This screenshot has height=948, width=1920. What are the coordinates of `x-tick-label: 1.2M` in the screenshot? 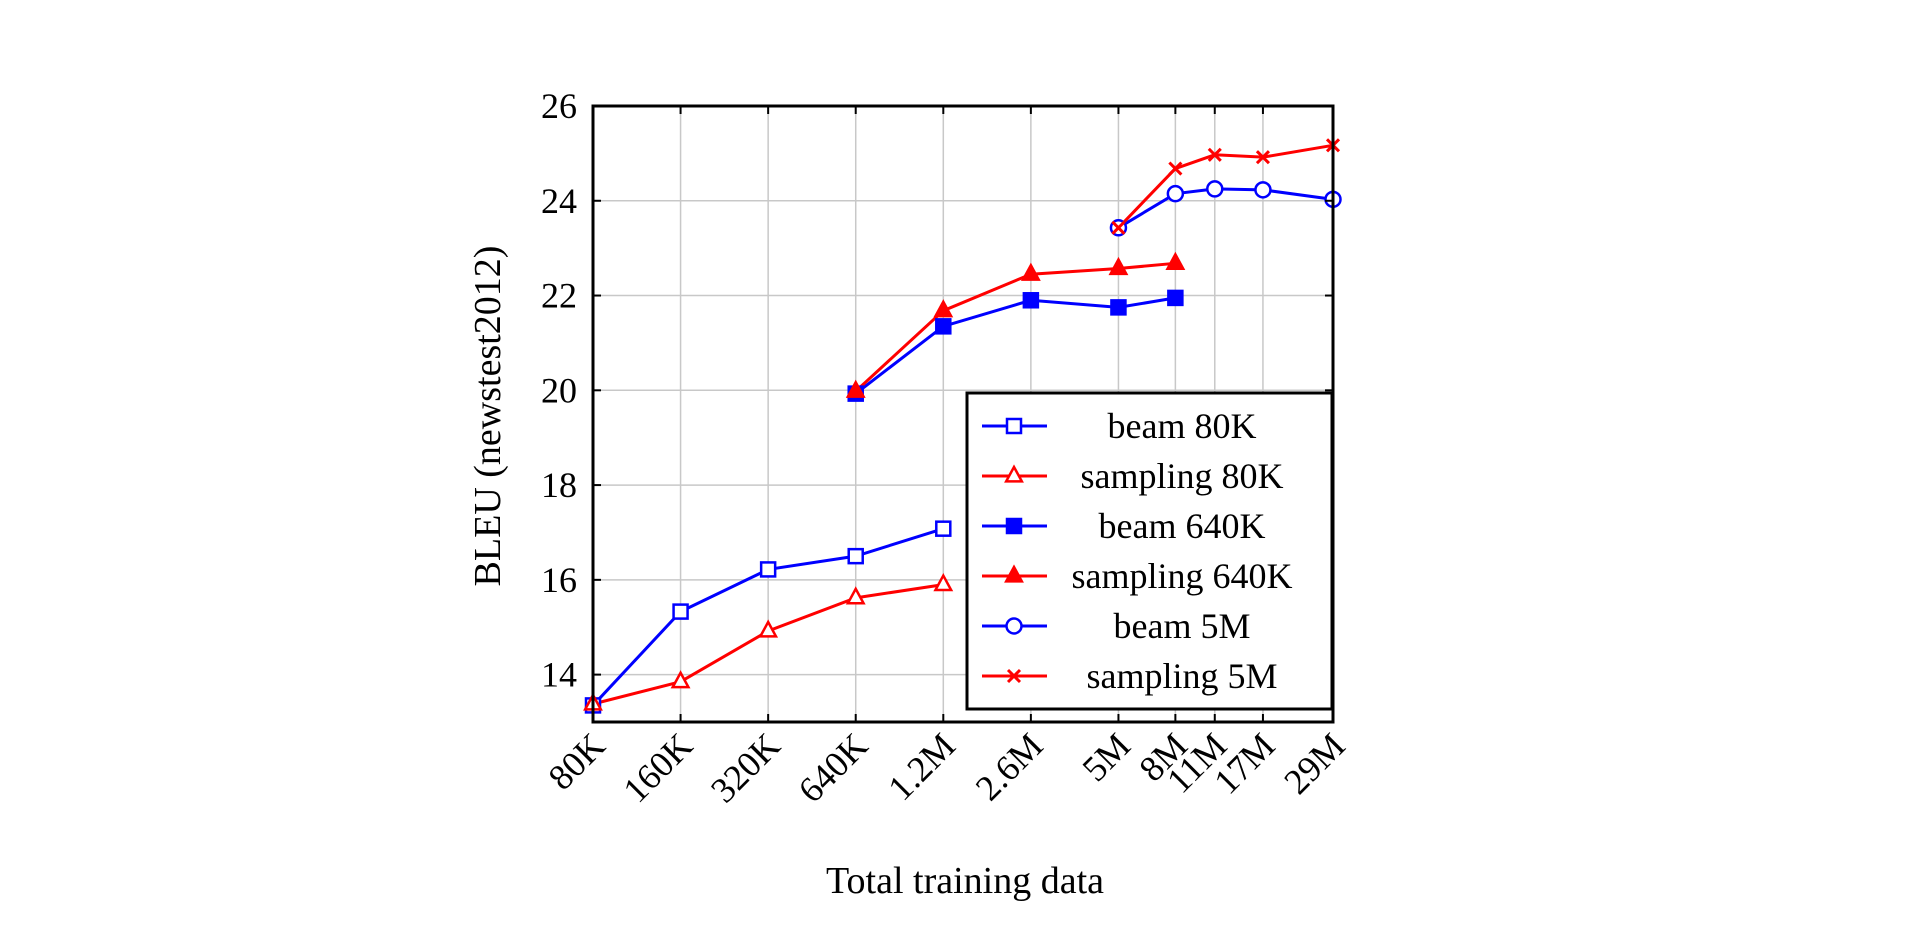 It's located at (921, 766).